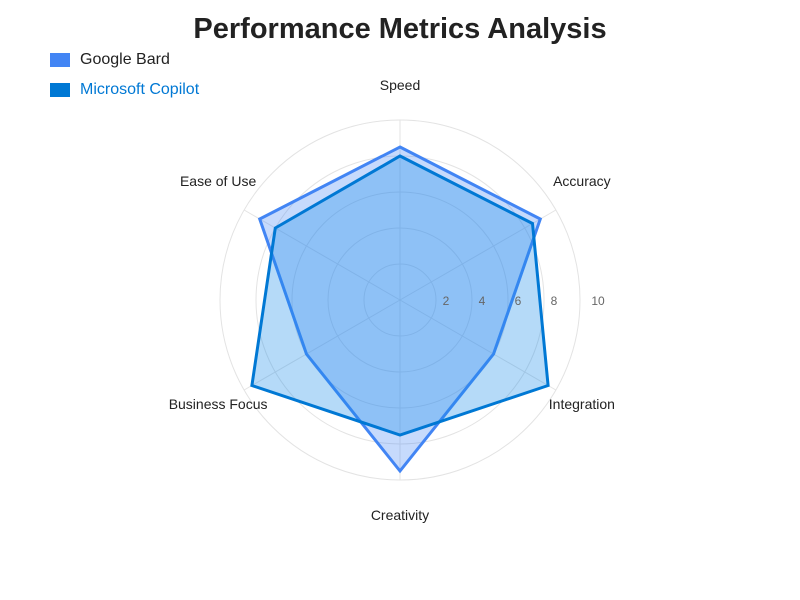 The image size is (800, 600). I want to click on tick-label-4: 4, so click(482, 301).